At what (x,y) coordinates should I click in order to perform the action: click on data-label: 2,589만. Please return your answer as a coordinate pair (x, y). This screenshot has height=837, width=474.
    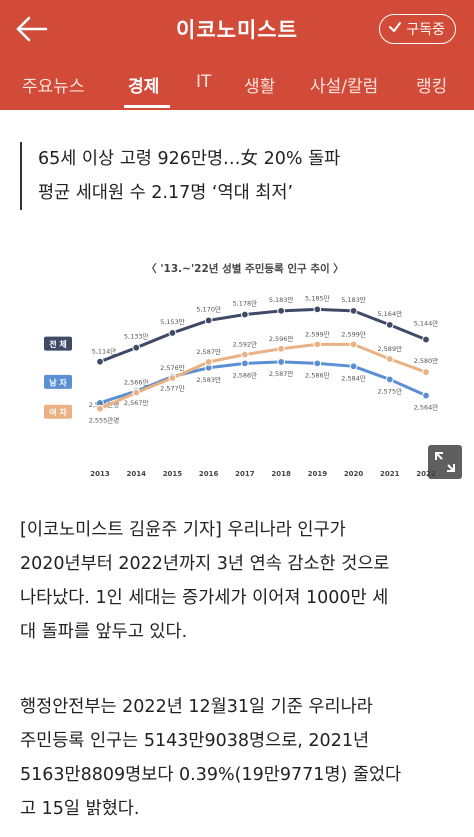
    Looking at the image, I should click on (389, 348).